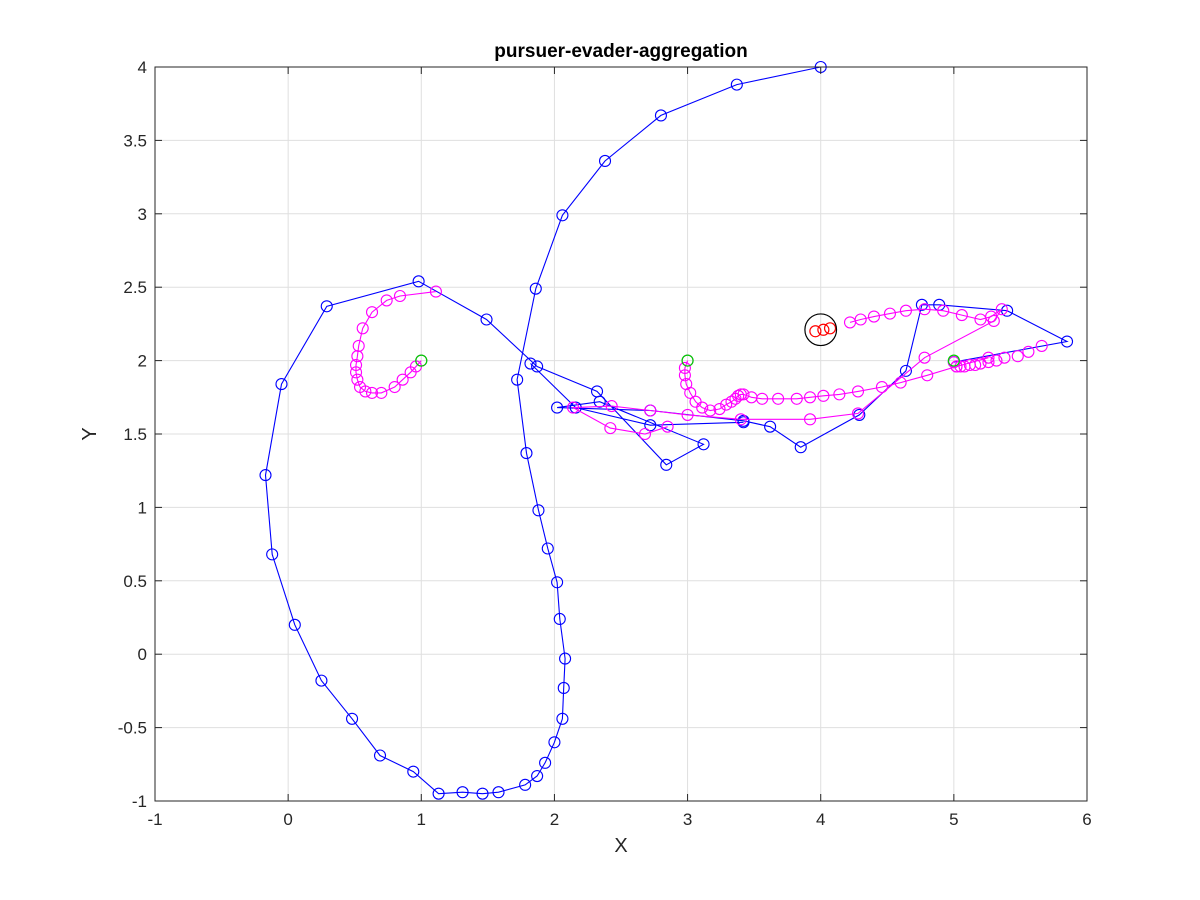 The width and height of the screenshot is (1200, 900). What do you see at coordinates (287, 819) in the screenshot?
I see `x-tick-label-1: 0` at bounding box center [287, 819].